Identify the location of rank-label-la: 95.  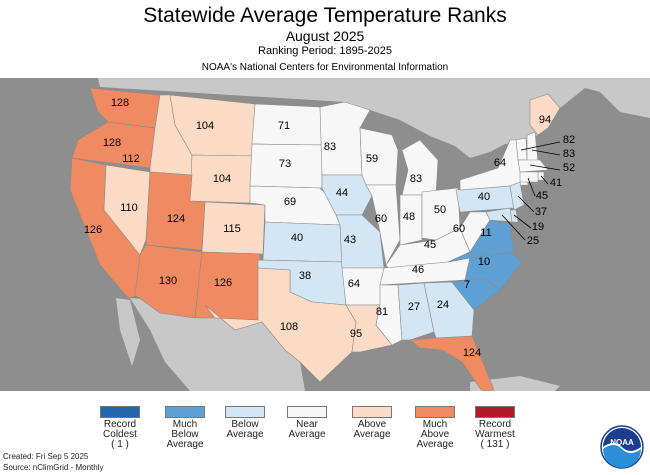
(356, 334).